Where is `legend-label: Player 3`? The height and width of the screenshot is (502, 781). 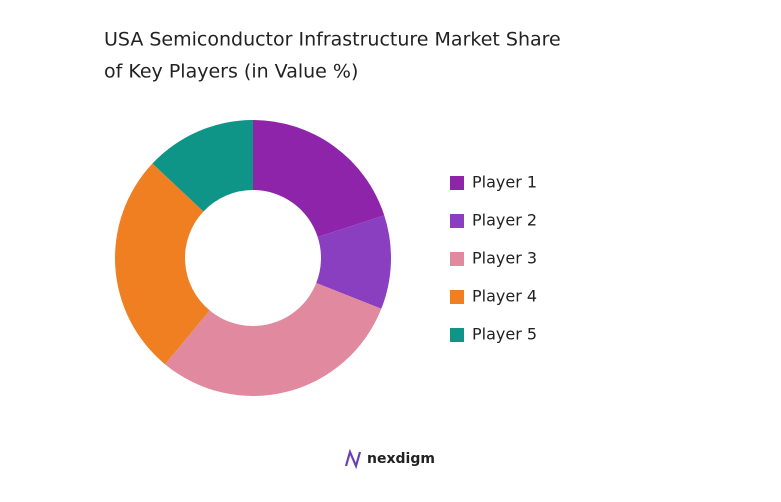 legend-label: Player 3 is located at coordinates (504, 258).